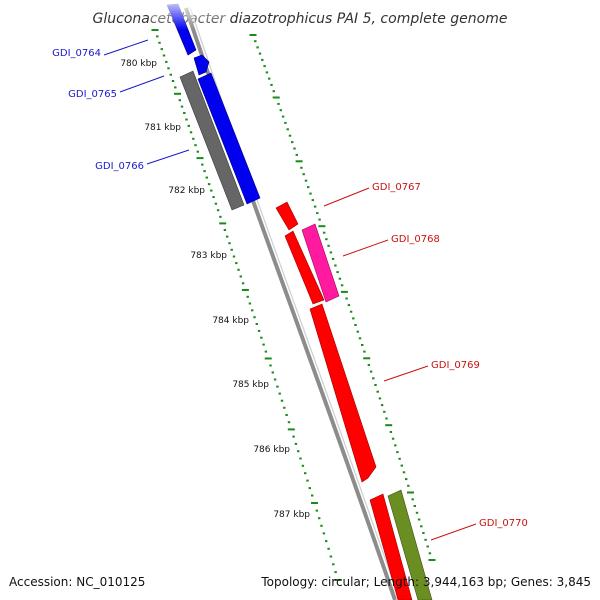 This screenshot has width=600, height=600. I want to click on gene-red-c, so click(391, 546).